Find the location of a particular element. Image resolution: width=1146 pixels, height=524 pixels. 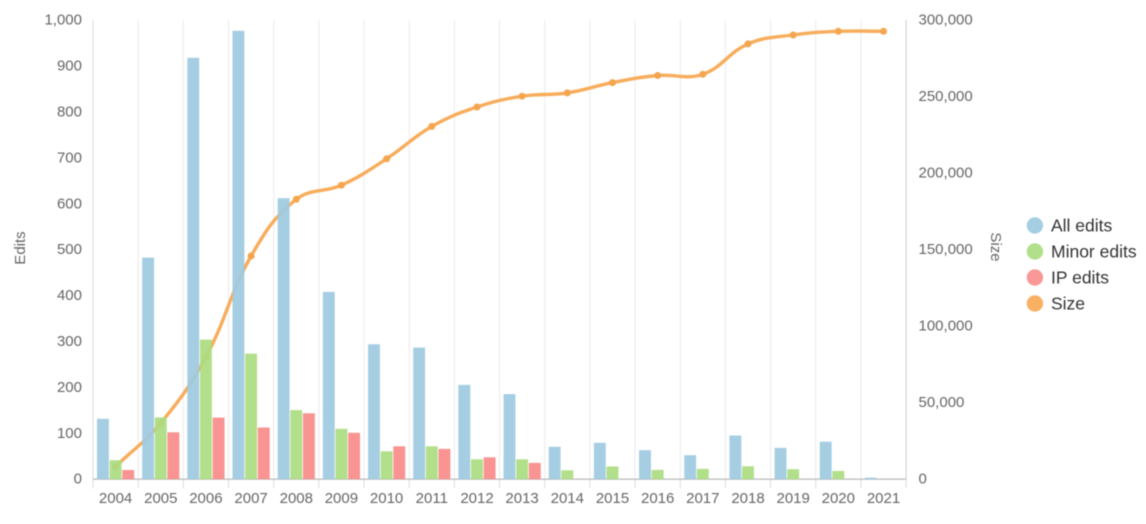

svg-text: IP edits is located at coordinates (1080, 278).